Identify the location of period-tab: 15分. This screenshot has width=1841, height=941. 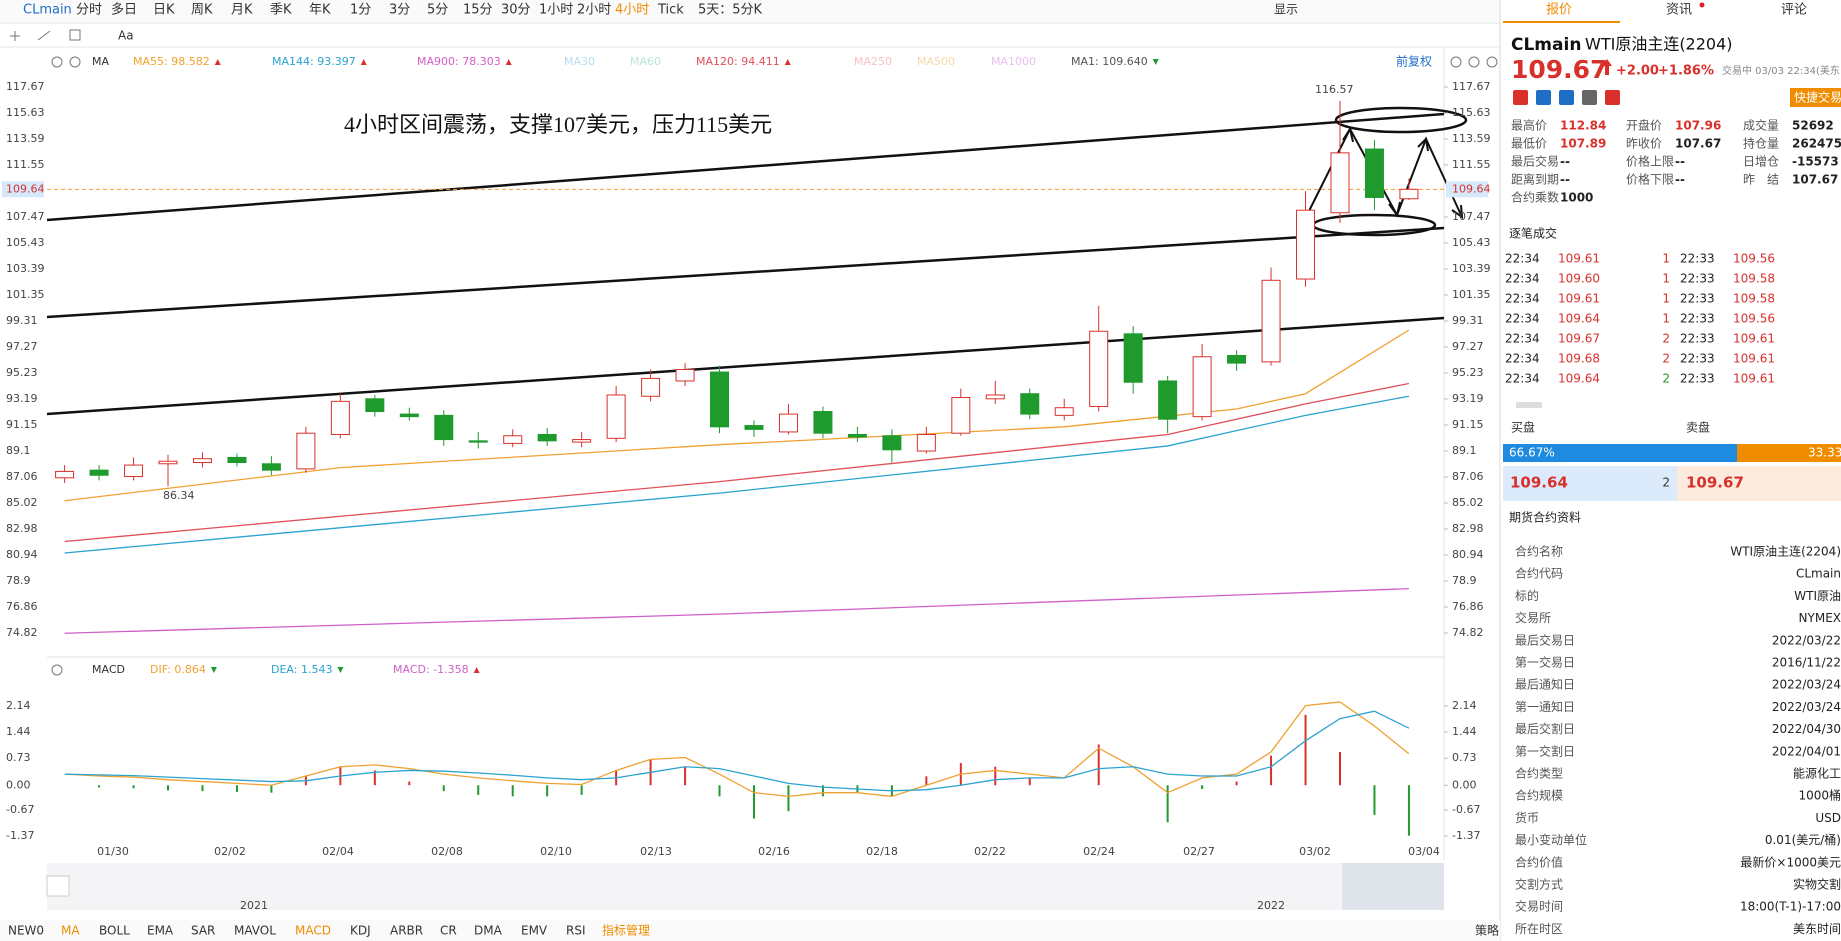
(478, 10).